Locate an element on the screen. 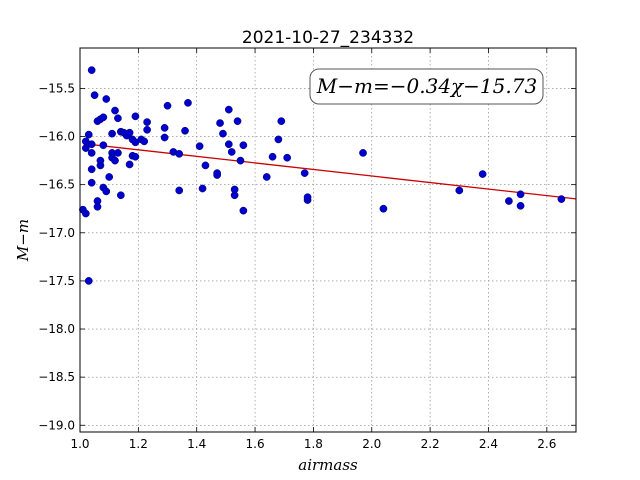 This screenshot has height=480, width=640. fit-annotation: M−m=−0.34χ−15.73 is located at coordinates (426, 86).